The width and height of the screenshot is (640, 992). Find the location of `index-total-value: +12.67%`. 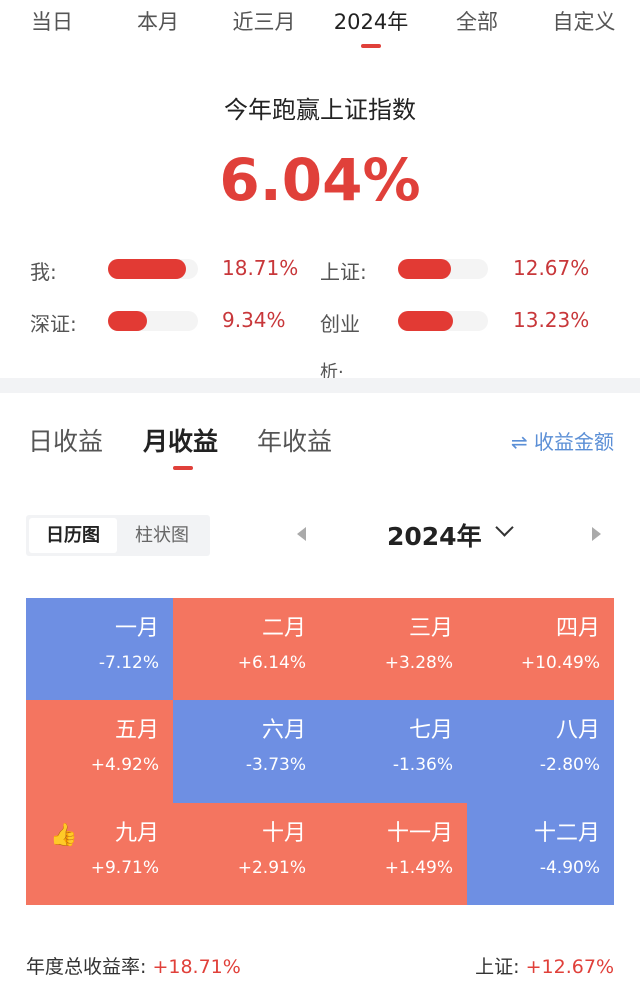

index-total-value: +12.67% is located at coordinates (569, 967).